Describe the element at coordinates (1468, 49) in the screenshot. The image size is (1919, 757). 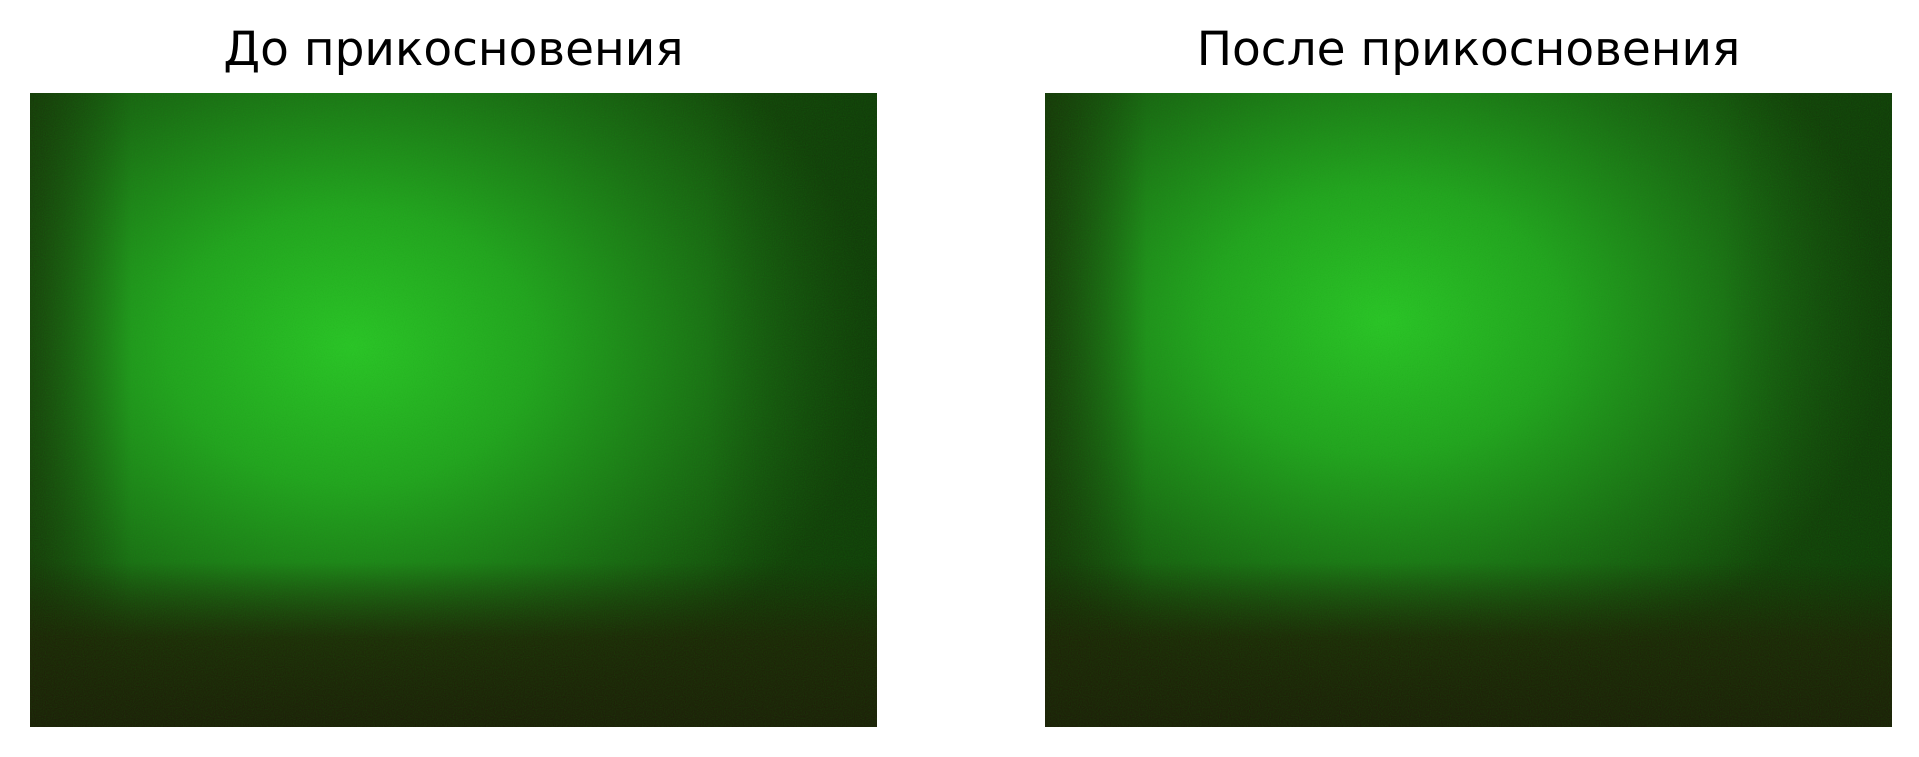
I see `panel-title-after: После прикосновения` at that location.